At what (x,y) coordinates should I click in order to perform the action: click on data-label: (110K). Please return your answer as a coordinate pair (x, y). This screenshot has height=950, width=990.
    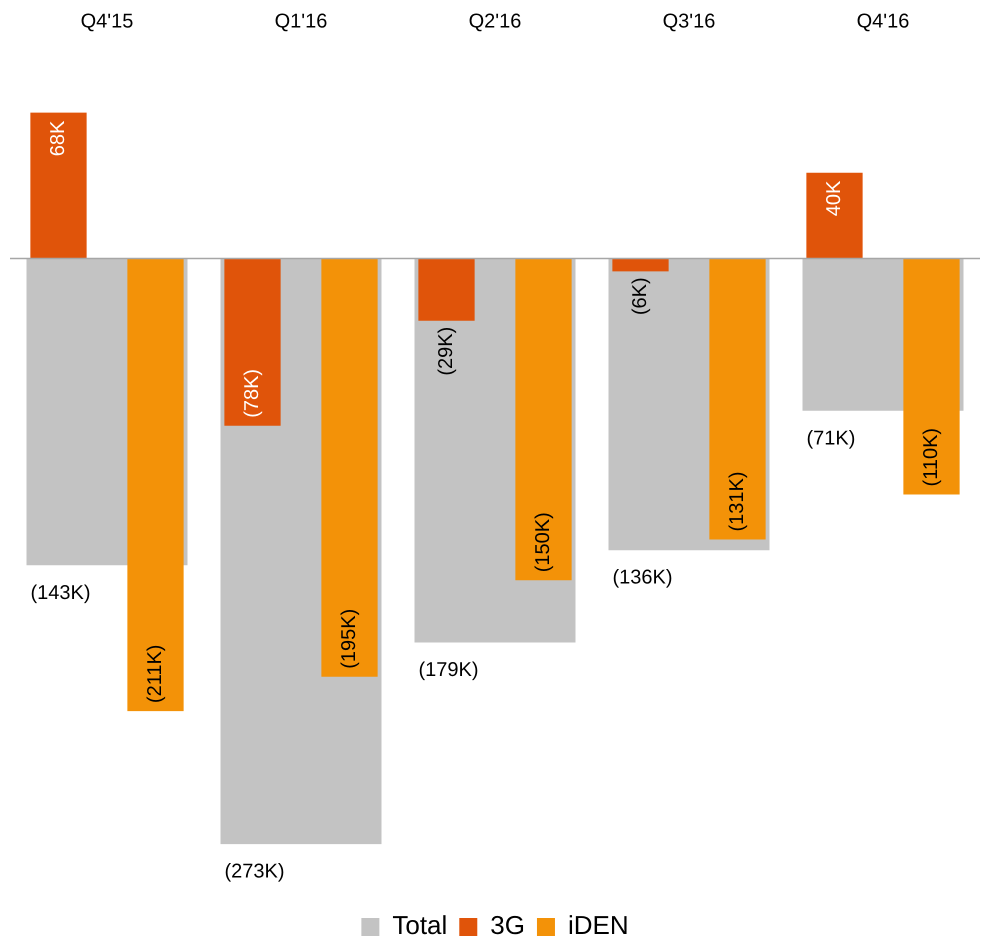
    Looking at the image, I should click on (931, 457).